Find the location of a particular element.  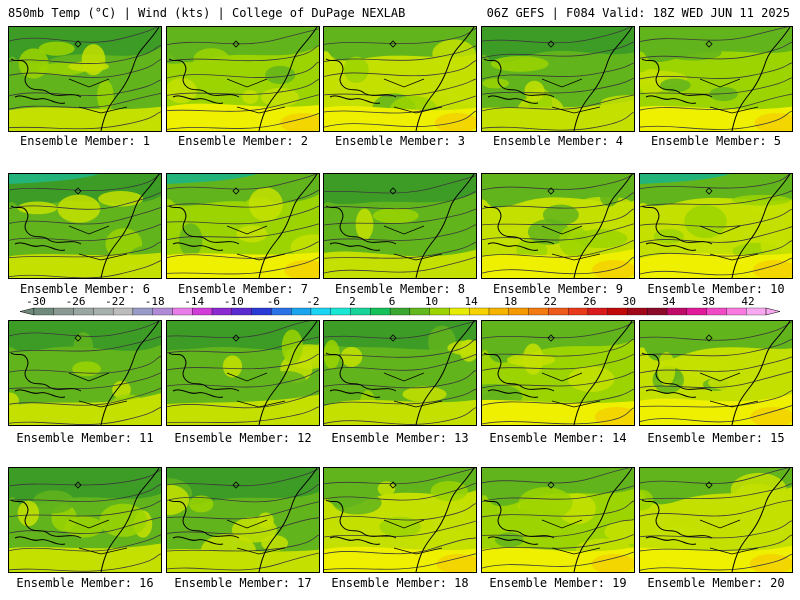

ensemble-member-label: Ensemble Member: 14 is located at coordinates (558, 438).